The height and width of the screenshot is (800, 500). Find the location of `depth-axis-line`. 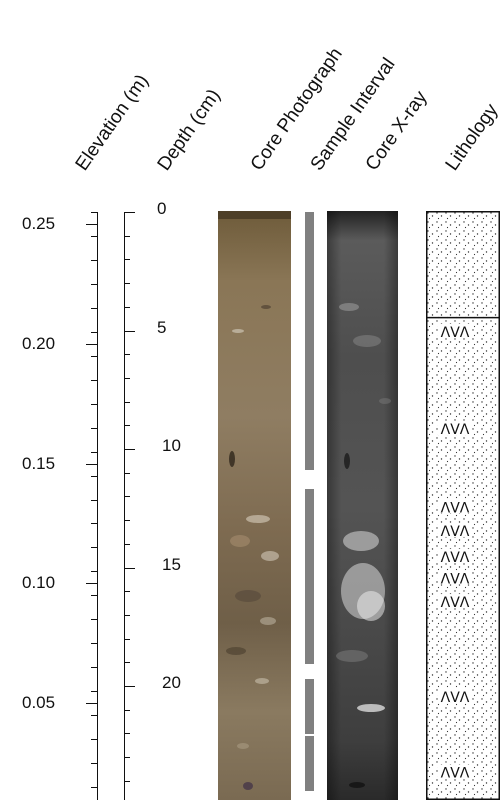

depth-axis-line is located at coordinates (124, 506).